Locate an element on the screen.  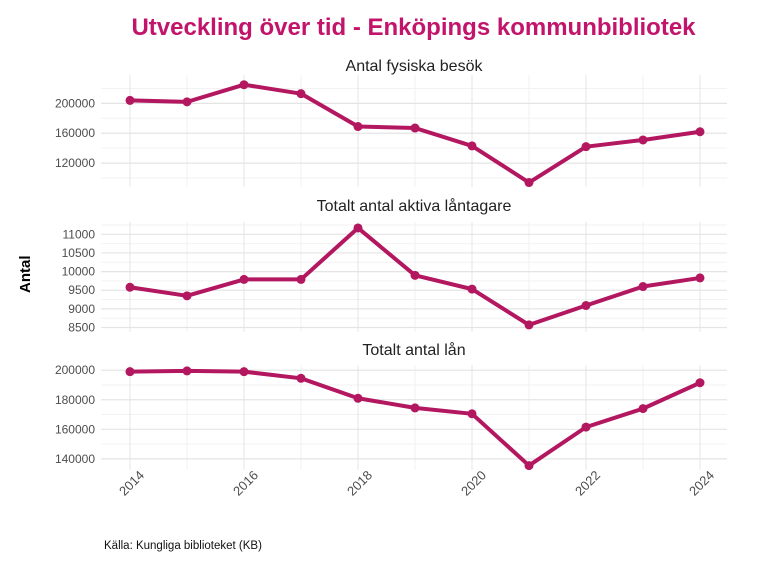
x-axis-labels: 2014 2016 2018 2020 2022 2024 is located at coordinates (416, 483).